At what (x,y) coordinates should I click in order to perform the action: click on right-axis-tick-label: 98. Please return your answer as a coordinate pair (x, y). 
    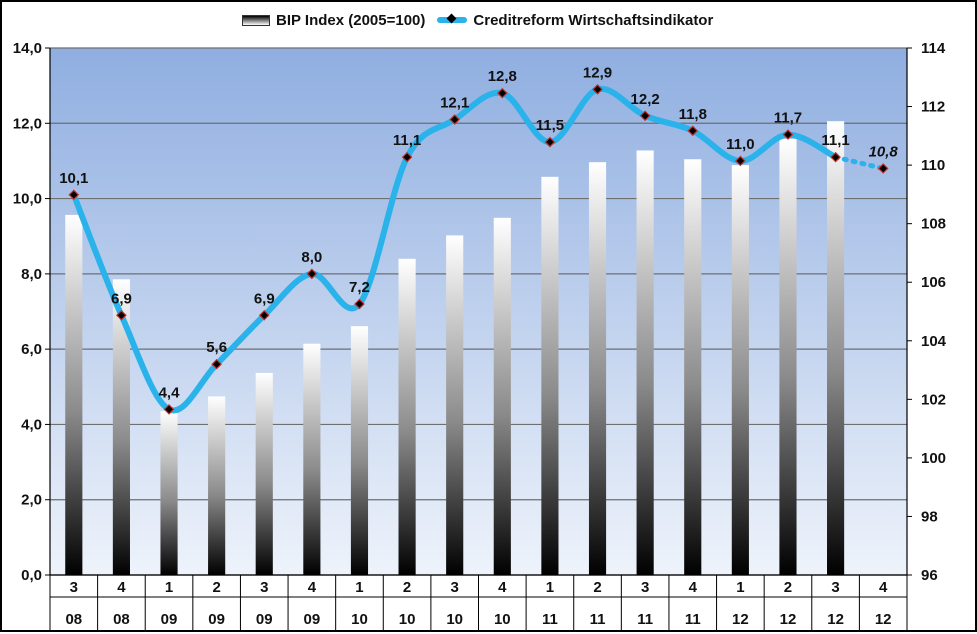
    Looking at the image, I should click on (929, 516).